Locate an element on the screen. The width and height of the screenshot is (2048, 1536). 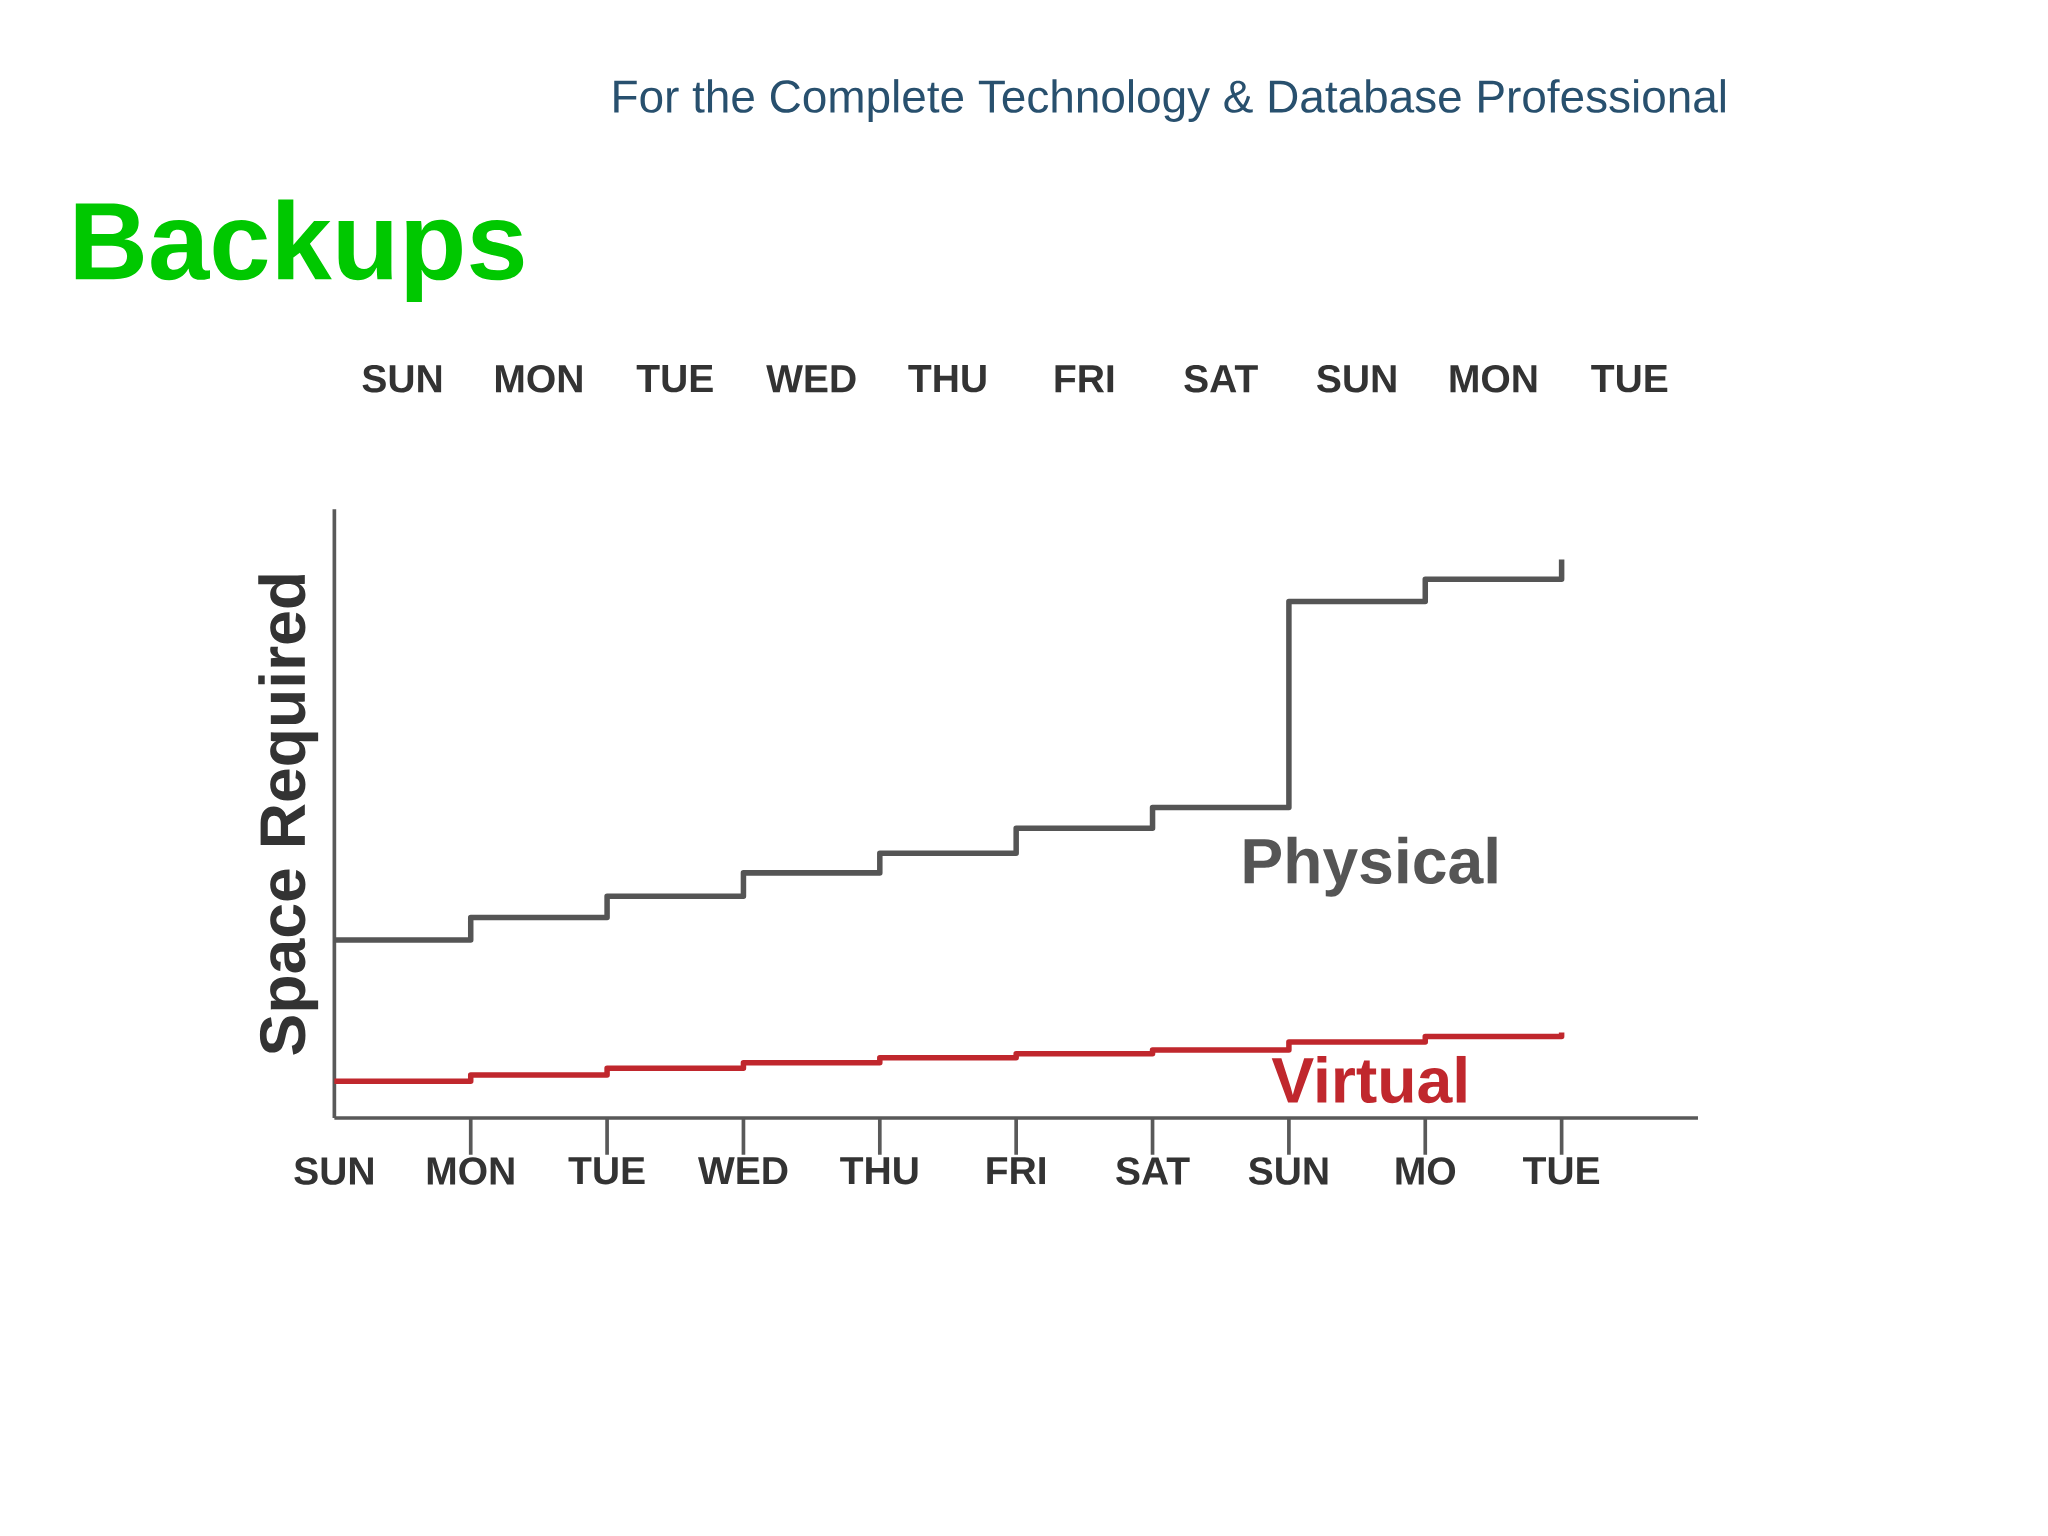
chart-title: Backups is located at coordinates (299, 251).